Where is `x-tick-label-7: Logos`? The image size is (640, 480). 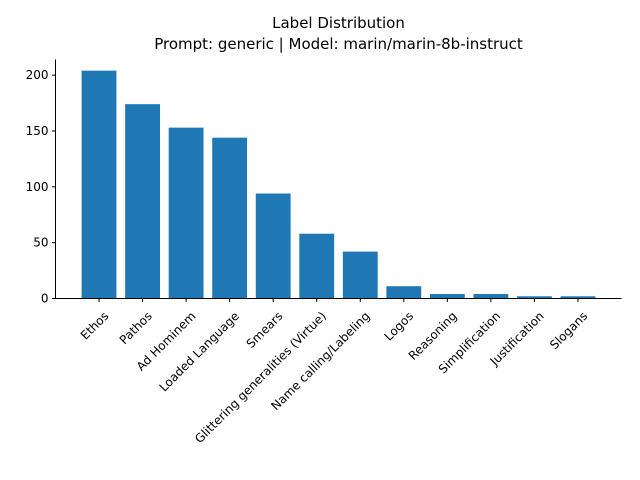 x-tick-label-7: Logos is located at coordinates (398, 326).